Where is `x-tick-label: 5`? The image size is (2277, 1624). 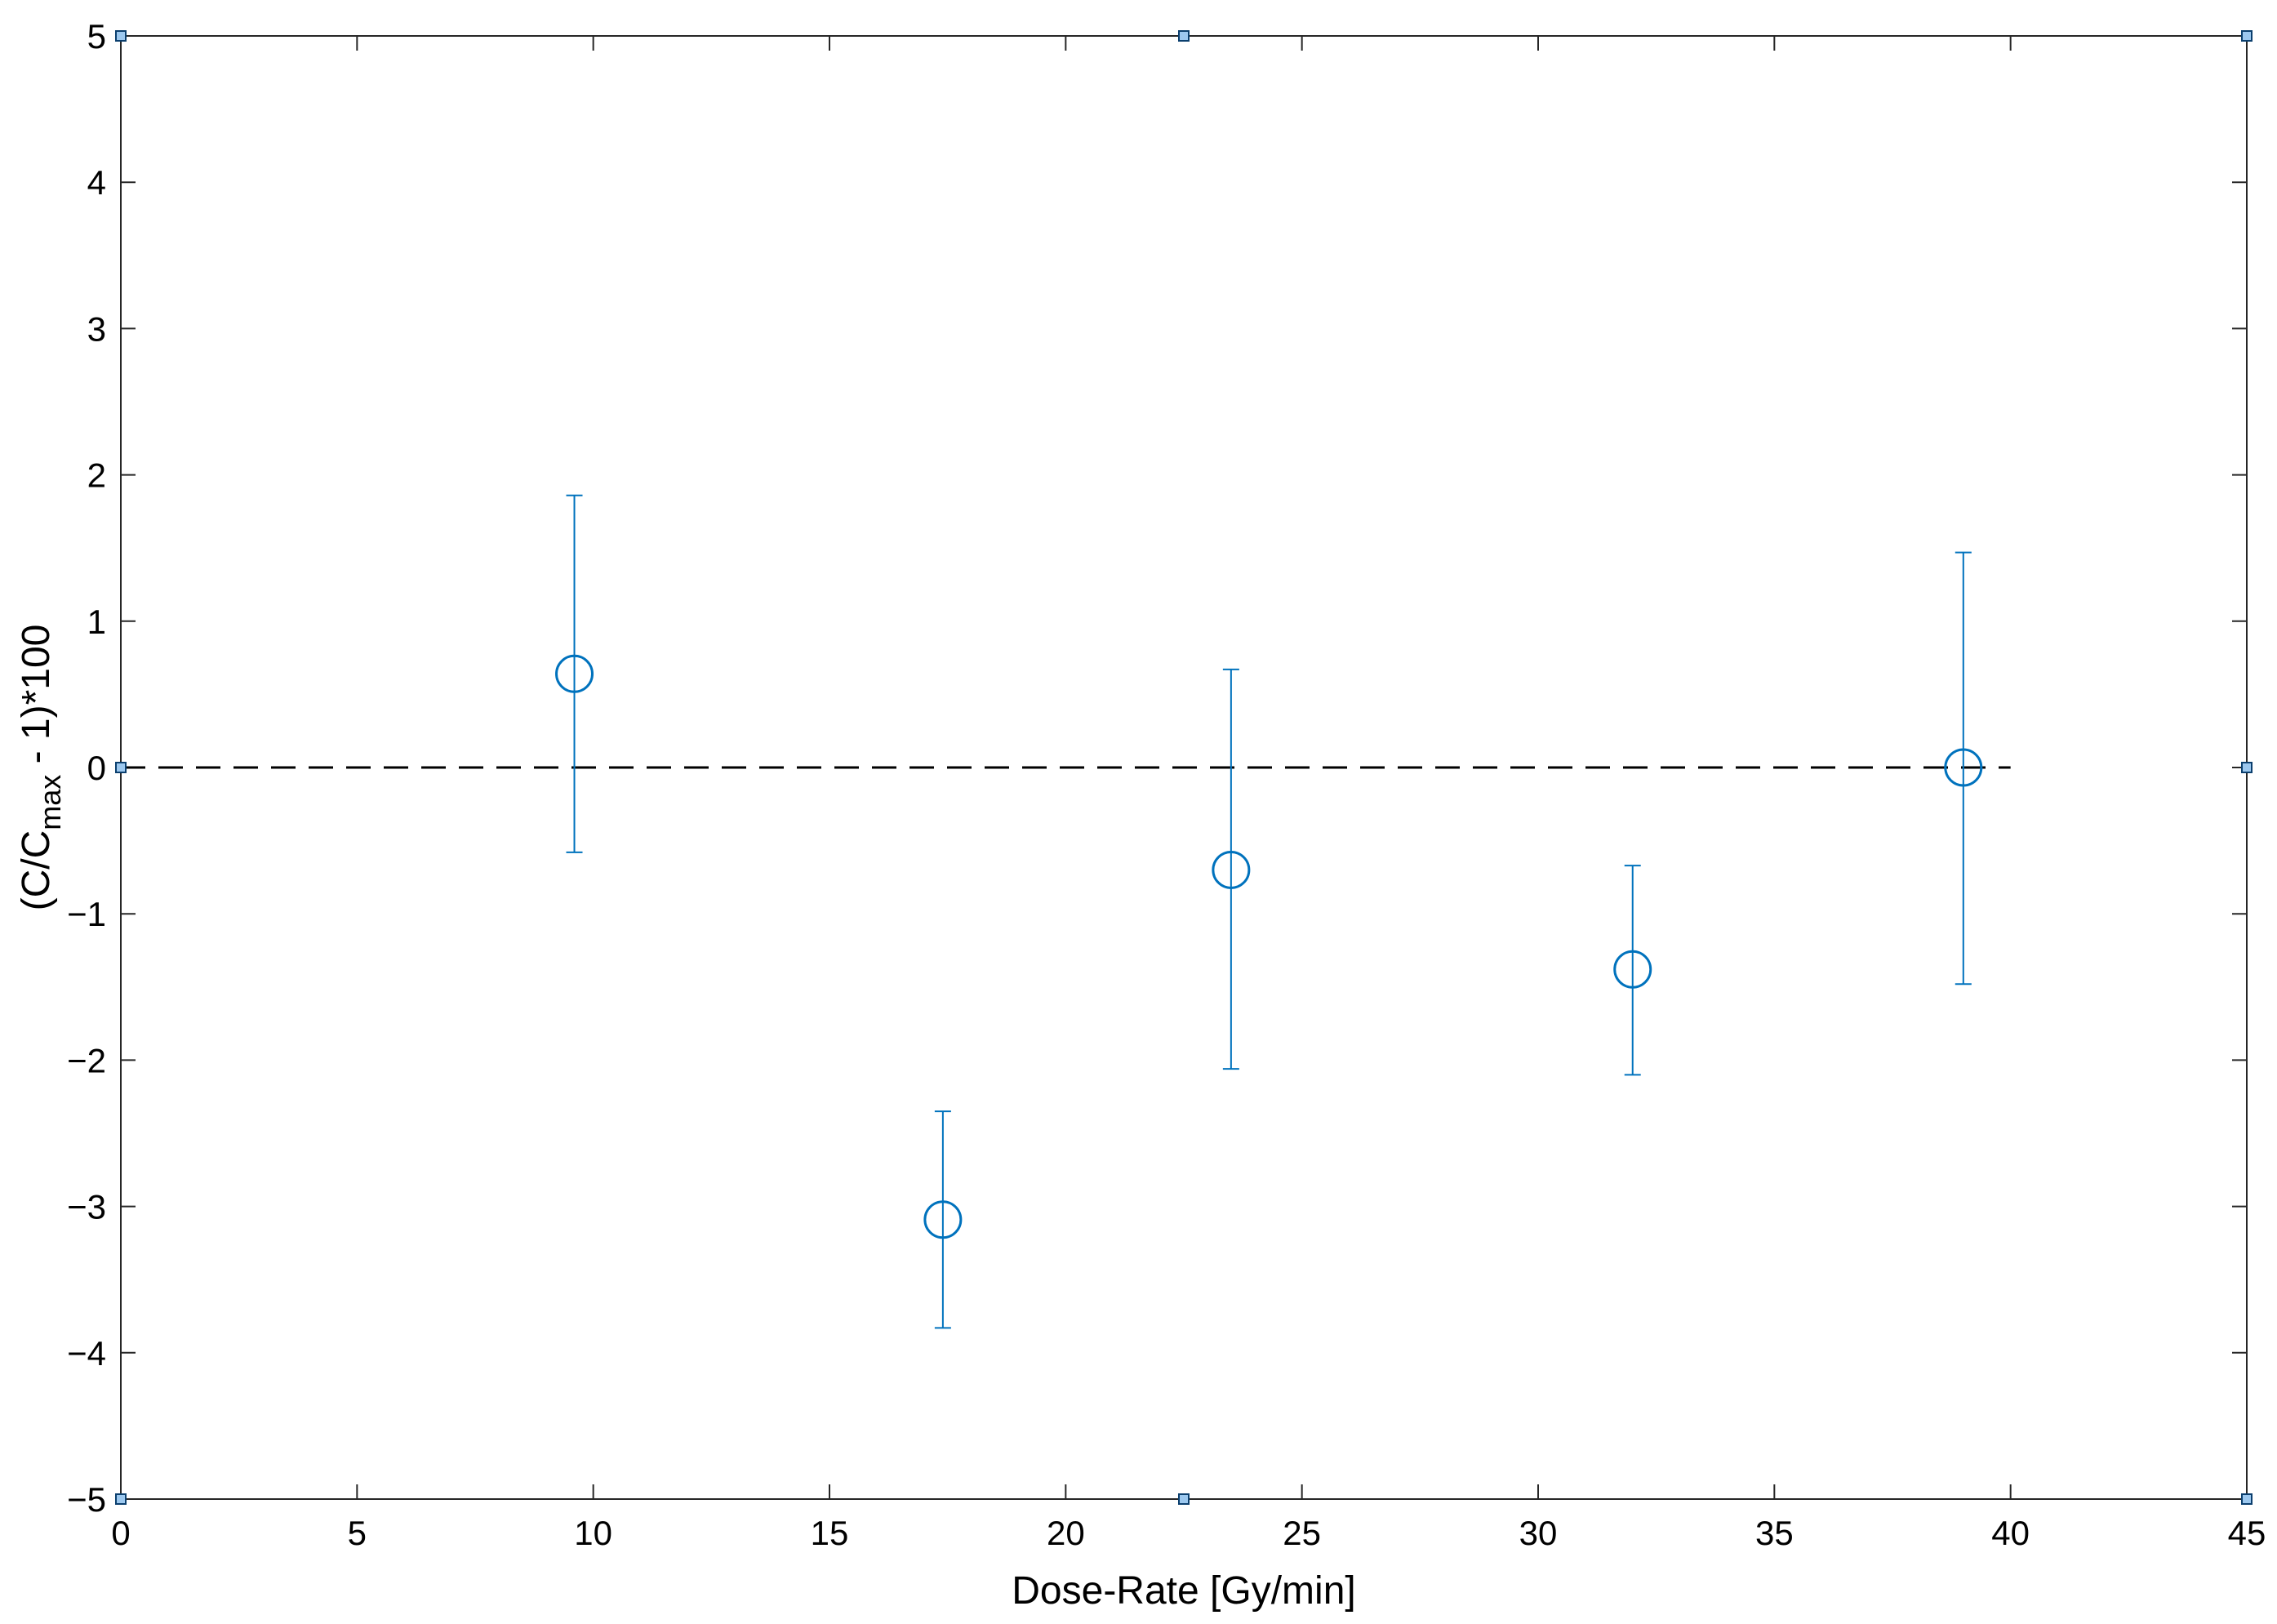 x-tick-label: 5 is located at coordinates (357, 1533).